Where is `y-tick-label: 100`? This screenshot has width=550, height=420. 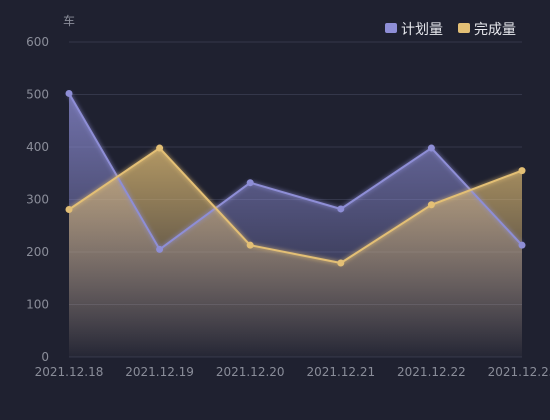
y-tick-label: 100 is located at coordinates (37, 305).